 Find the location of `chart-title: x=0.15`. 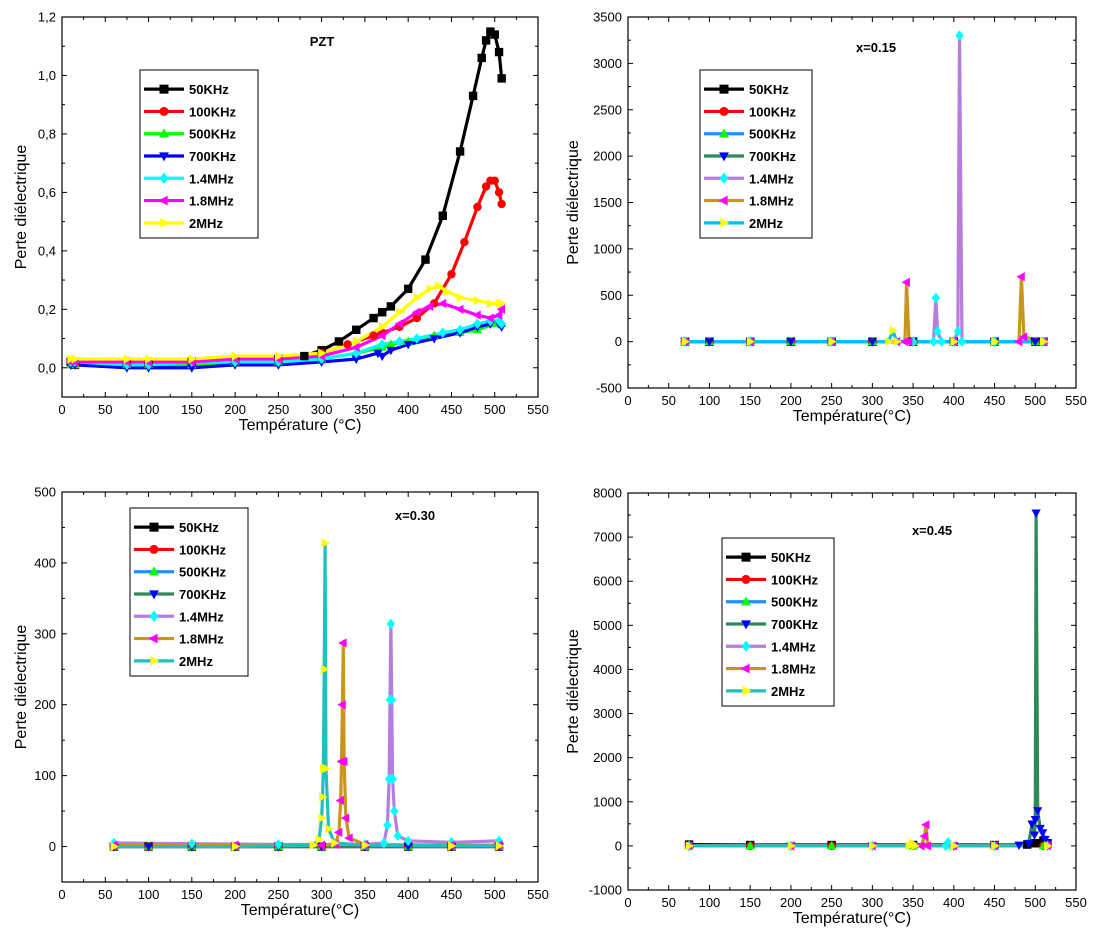

chart-title: x=0.15 is located at coordinates (876, 47).